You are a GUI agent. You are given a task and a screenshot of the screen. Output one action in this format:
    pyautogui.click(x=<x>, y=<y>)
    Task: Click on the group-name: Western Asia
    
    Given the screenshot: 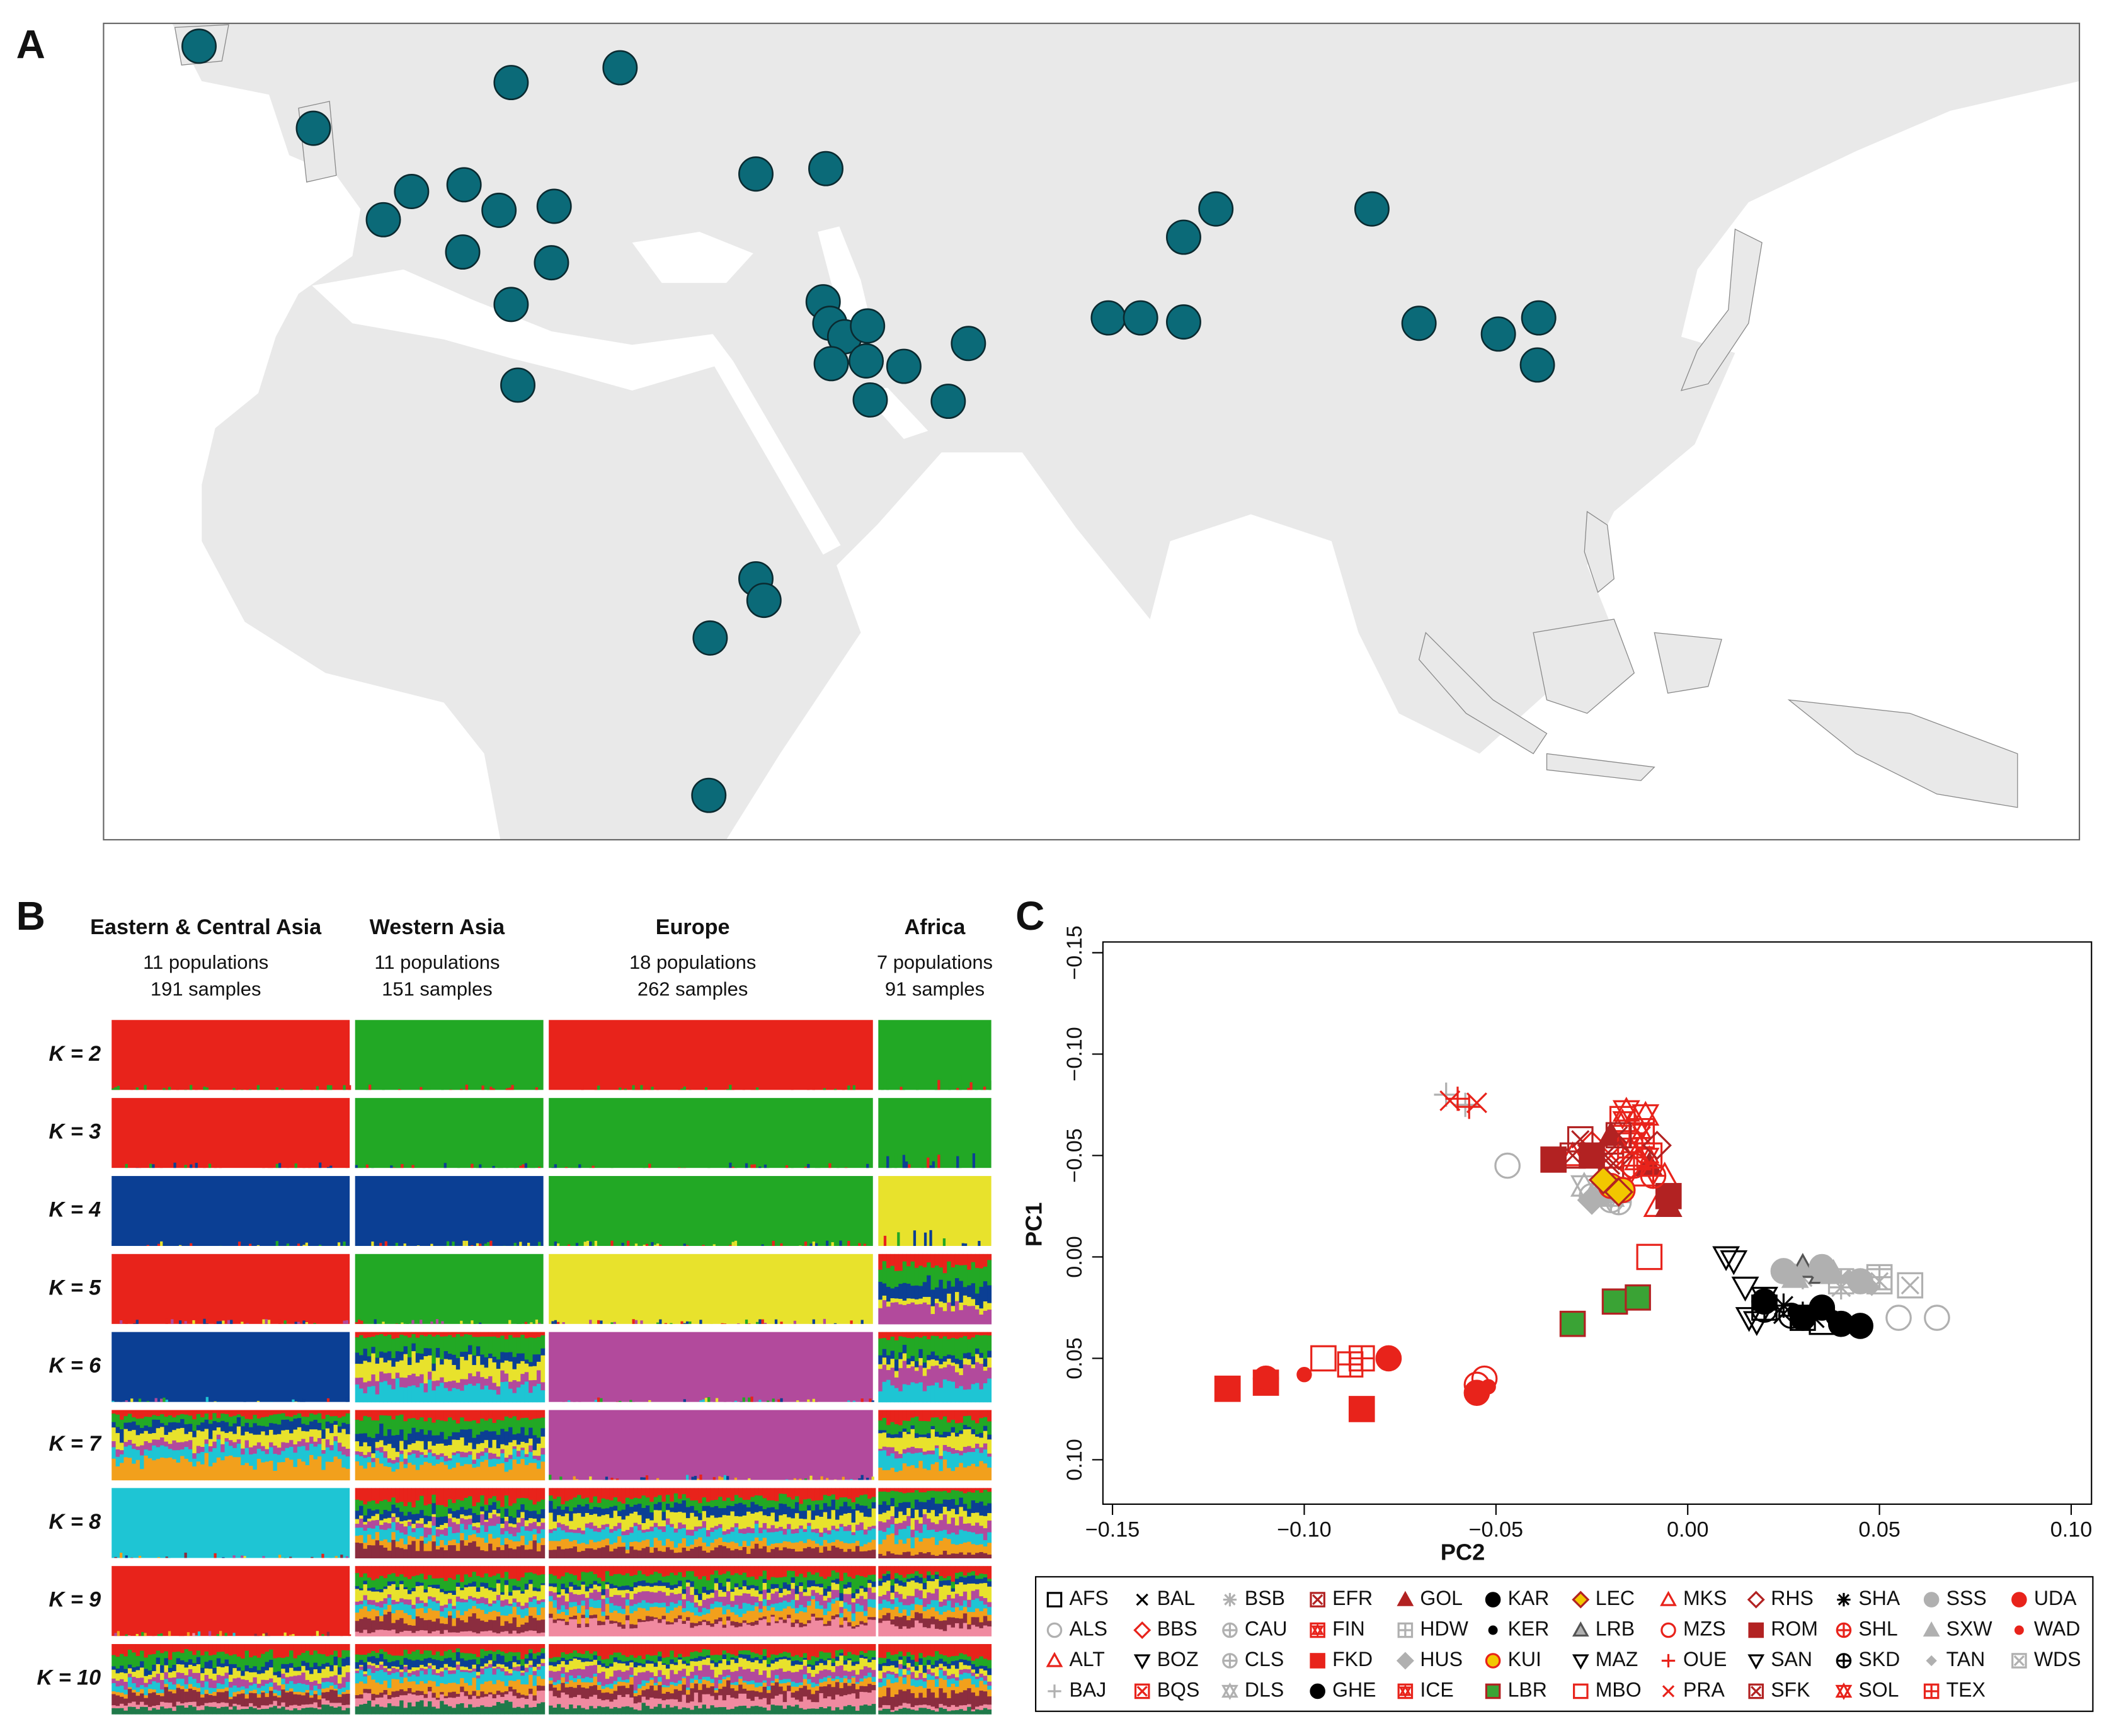 What is the action you would take?
    pyautogui.click(x=438, y=927)
    